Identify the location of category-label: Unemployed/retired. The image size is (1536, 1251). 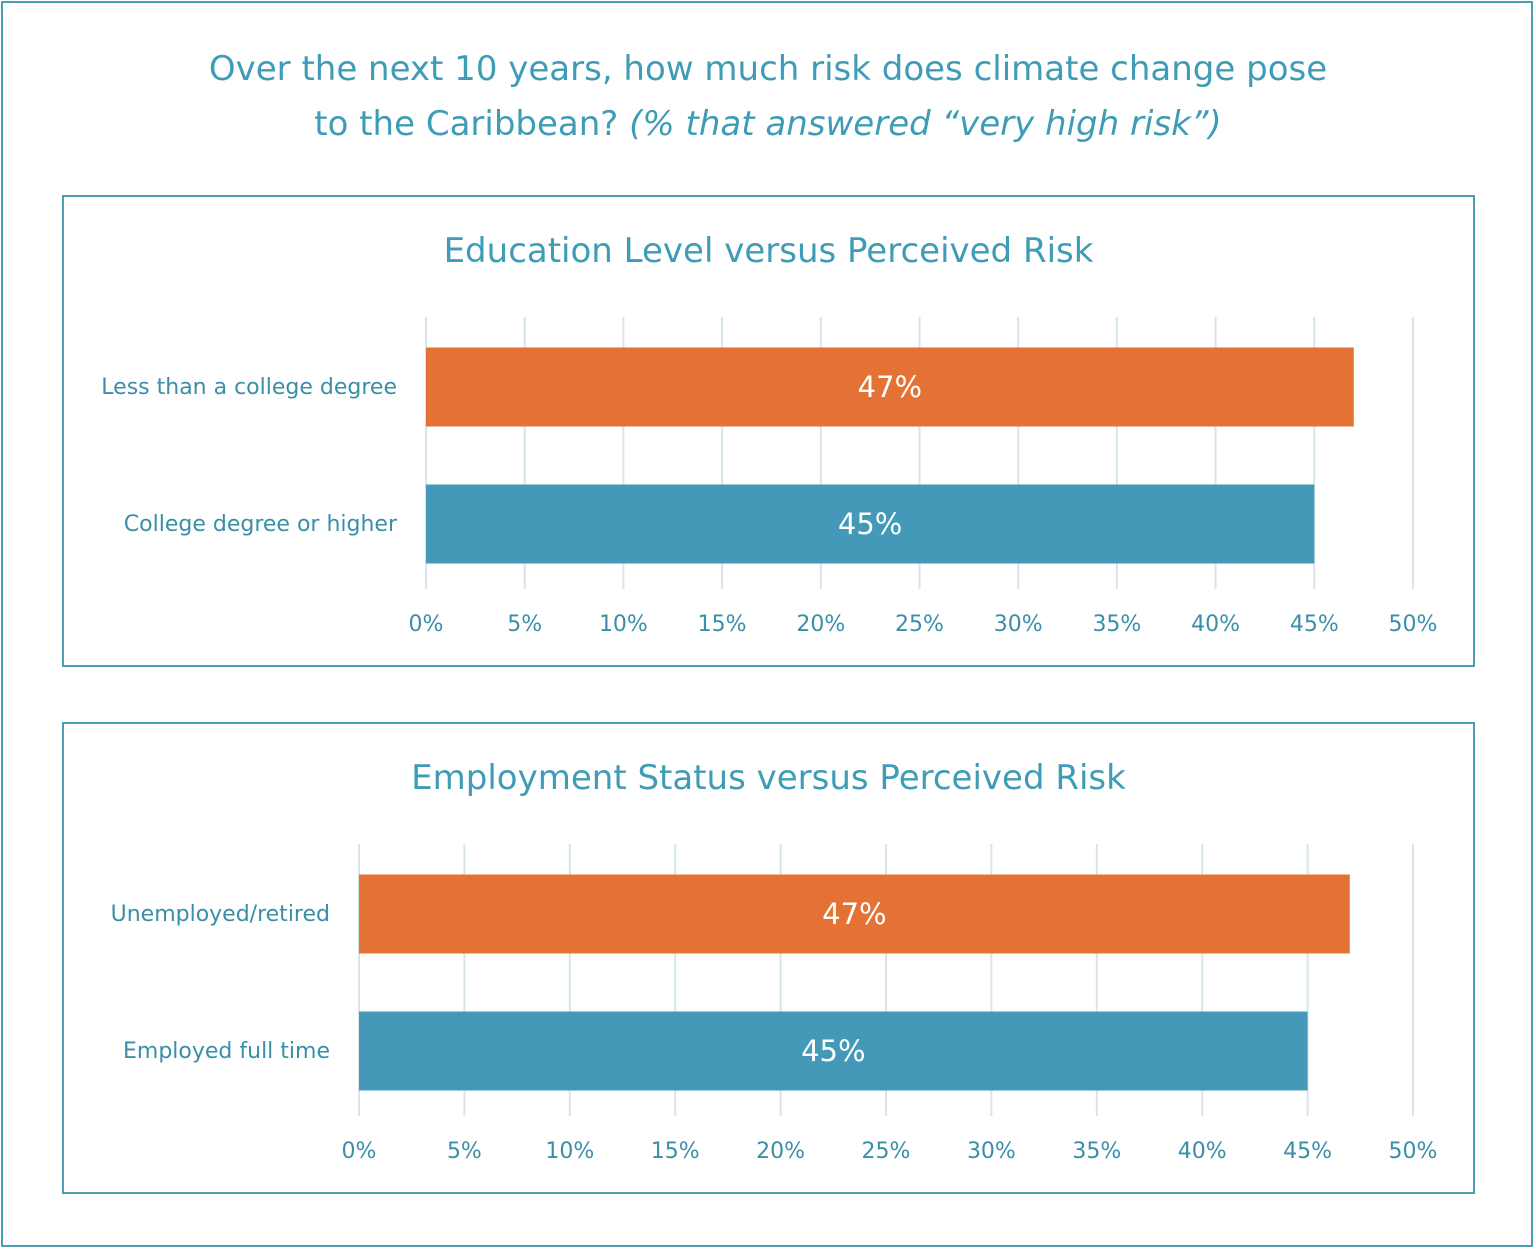
(220, 914).